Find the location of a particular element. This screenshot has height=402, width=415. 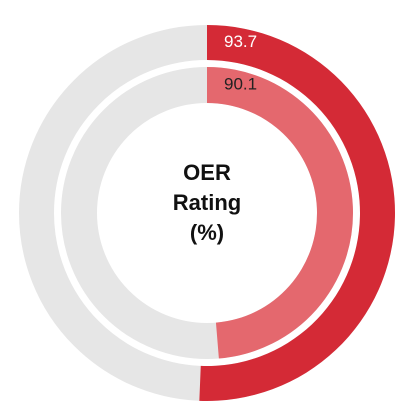

value-label: 93.7 is located at coordinates (240, 41).